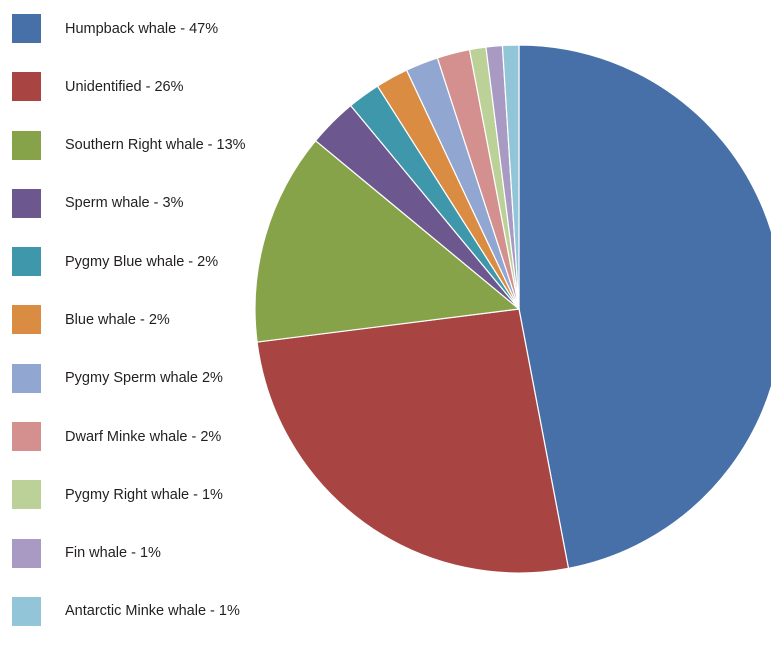  What do you see at coordinates (124, 86) in the screenshot?
I see `legend-label: Unidentified - 26%` at bounding box center [124, 86].